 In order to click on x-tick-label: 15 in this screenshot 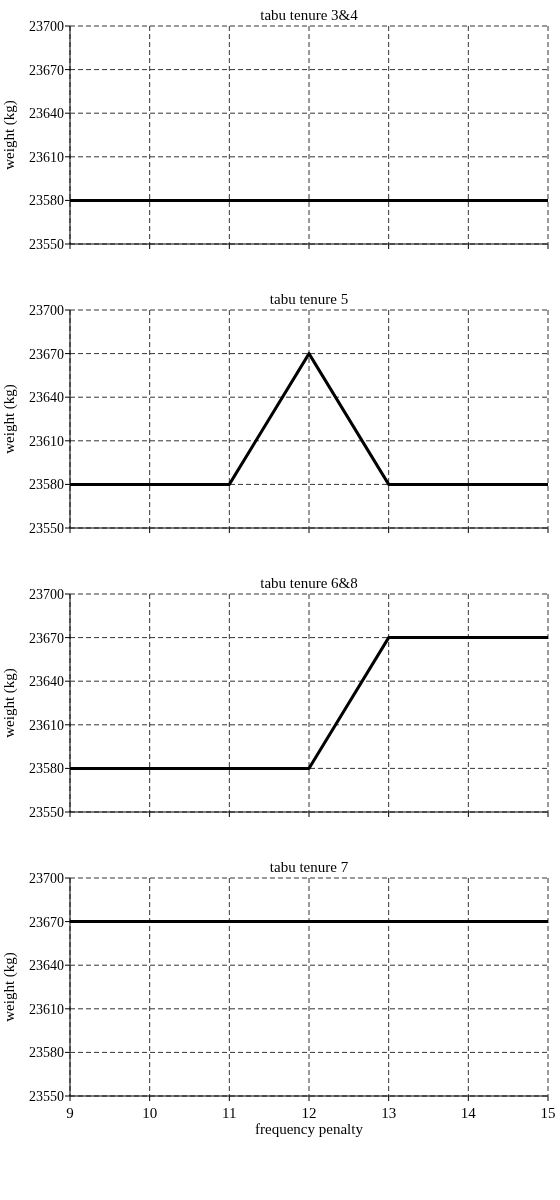, I will do `click(548, 1113)`.